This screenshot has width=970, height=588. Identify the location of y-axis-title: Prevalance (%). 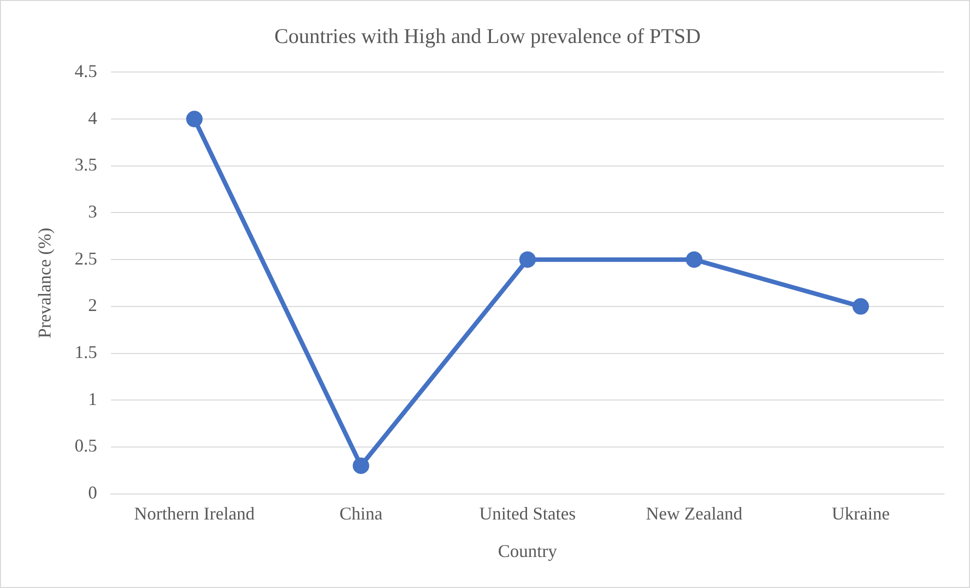
(44, 283).